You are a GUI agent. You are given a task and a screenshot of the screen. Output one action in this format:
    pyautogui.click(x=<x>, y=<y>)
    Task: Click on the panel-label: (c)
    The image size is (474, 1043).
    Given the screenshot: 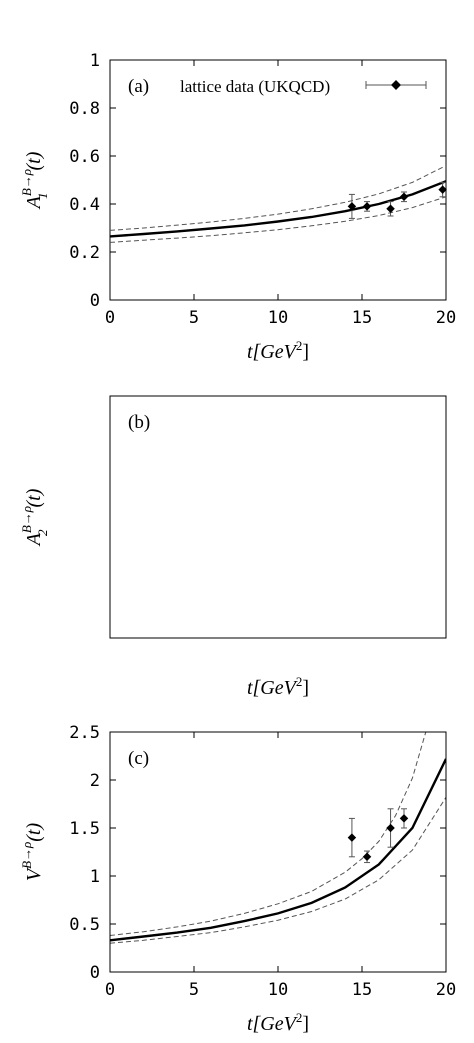 What is the action you would take?
    pyautogui.click(x=138, y=758)
    